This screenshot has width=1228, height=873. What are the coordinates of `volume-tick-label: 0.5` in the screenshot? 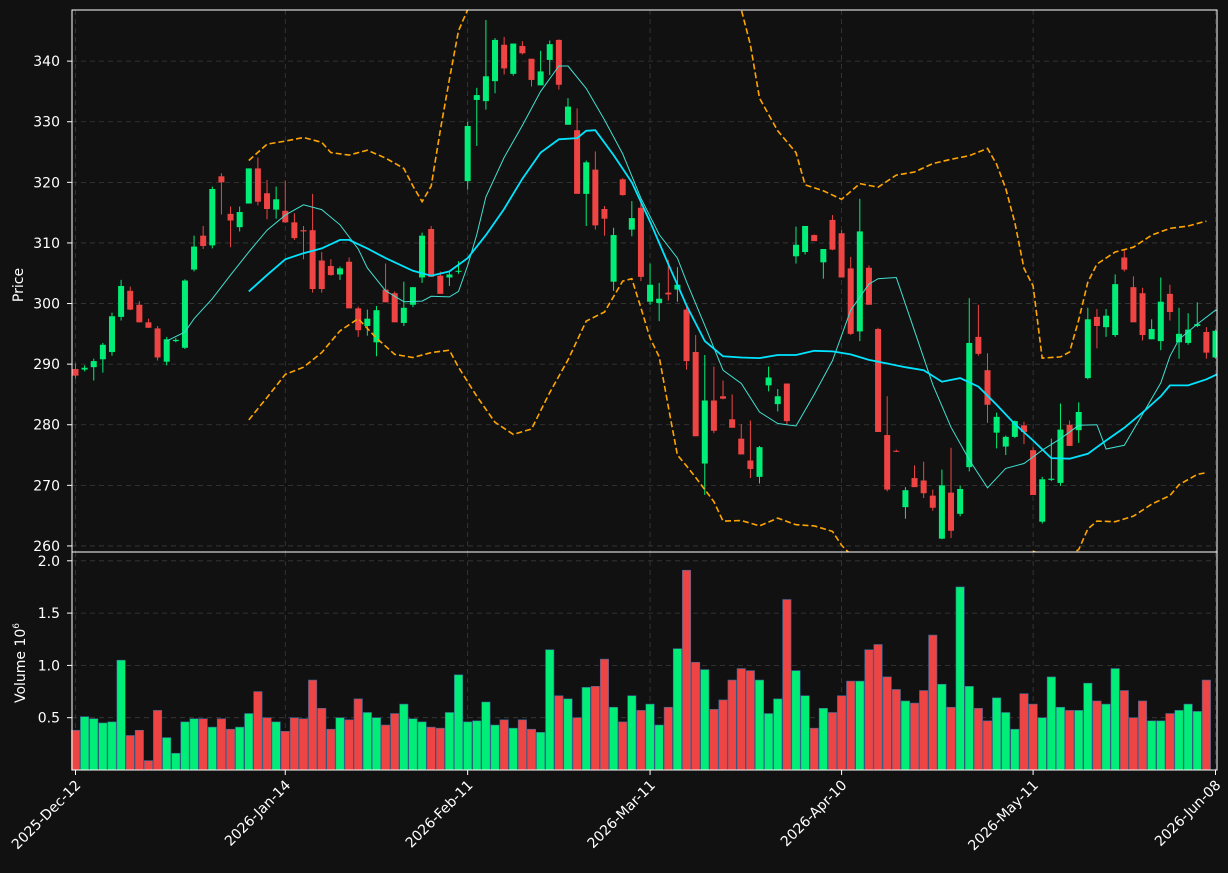 It's located at (49, 719).